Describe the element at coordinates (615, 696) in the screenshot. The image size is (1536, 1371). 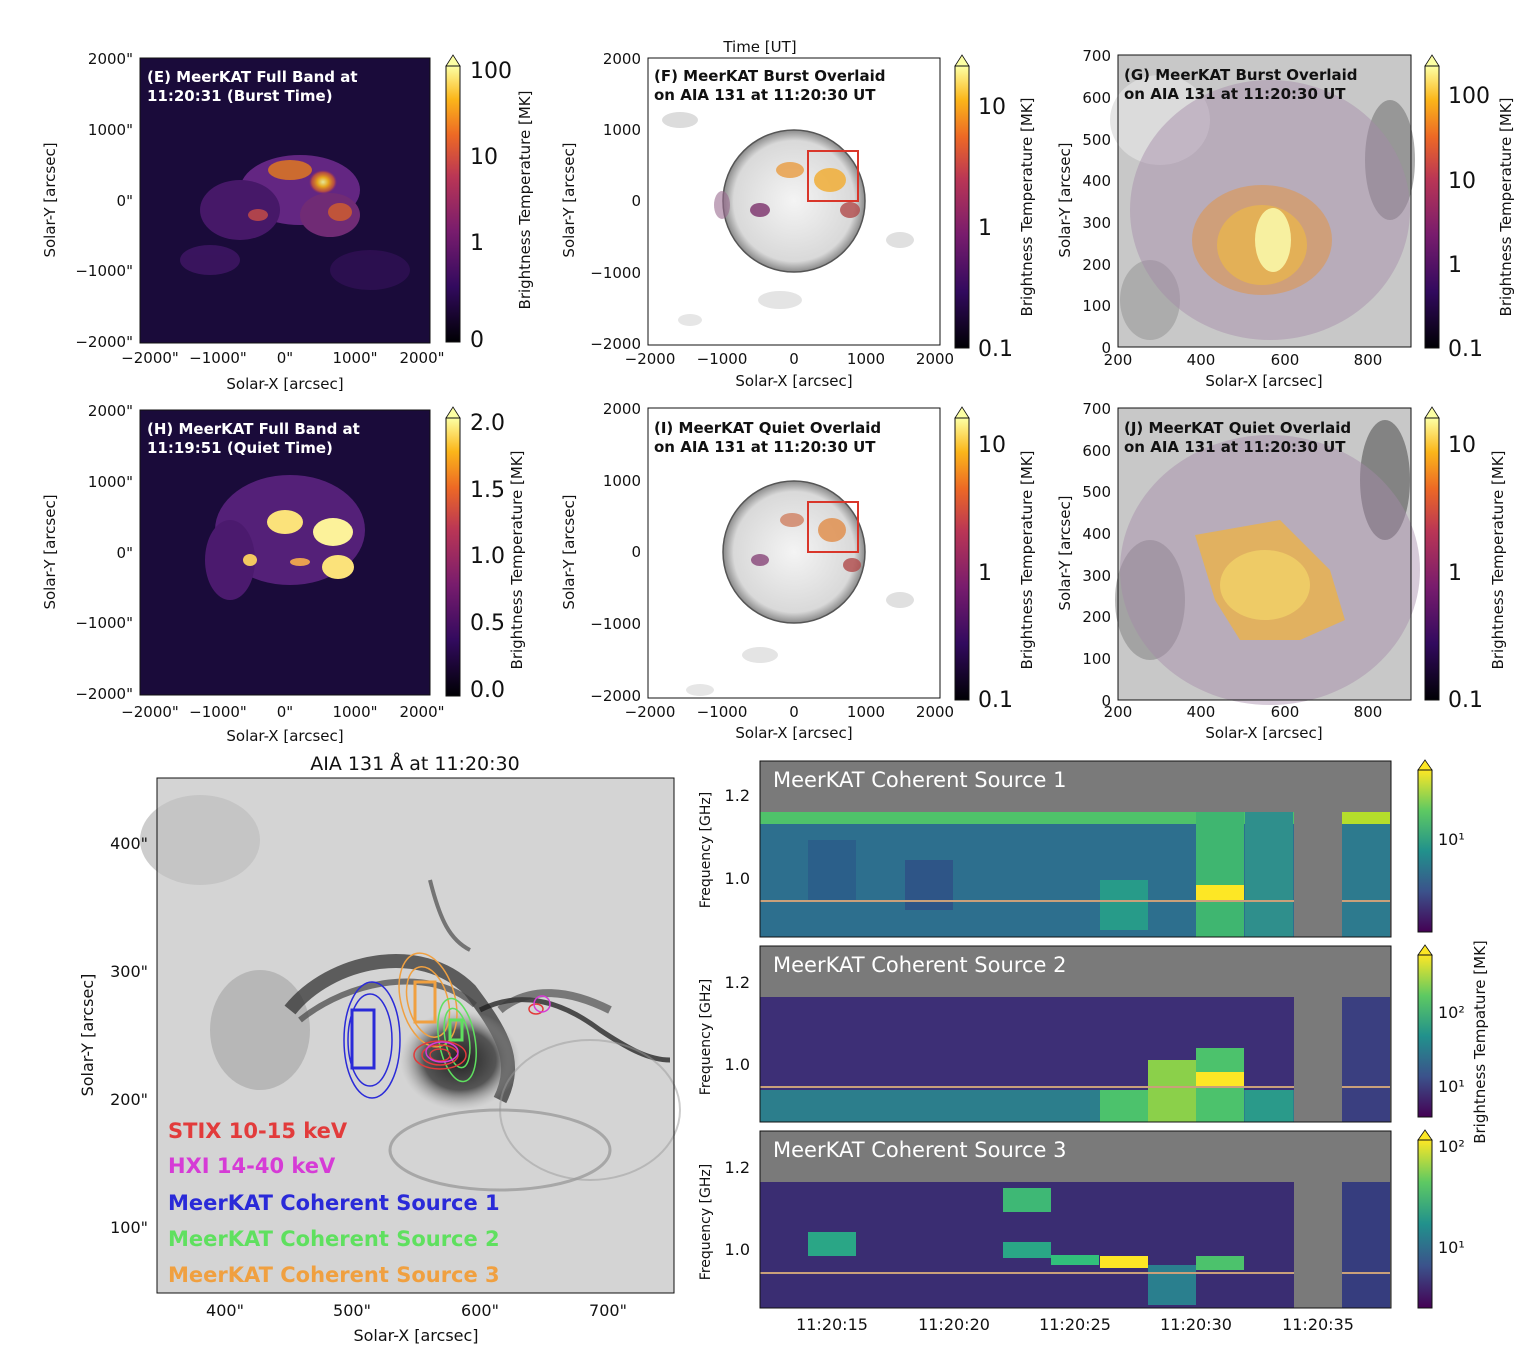
I see `panel-i-ytick: −2000` at that location.